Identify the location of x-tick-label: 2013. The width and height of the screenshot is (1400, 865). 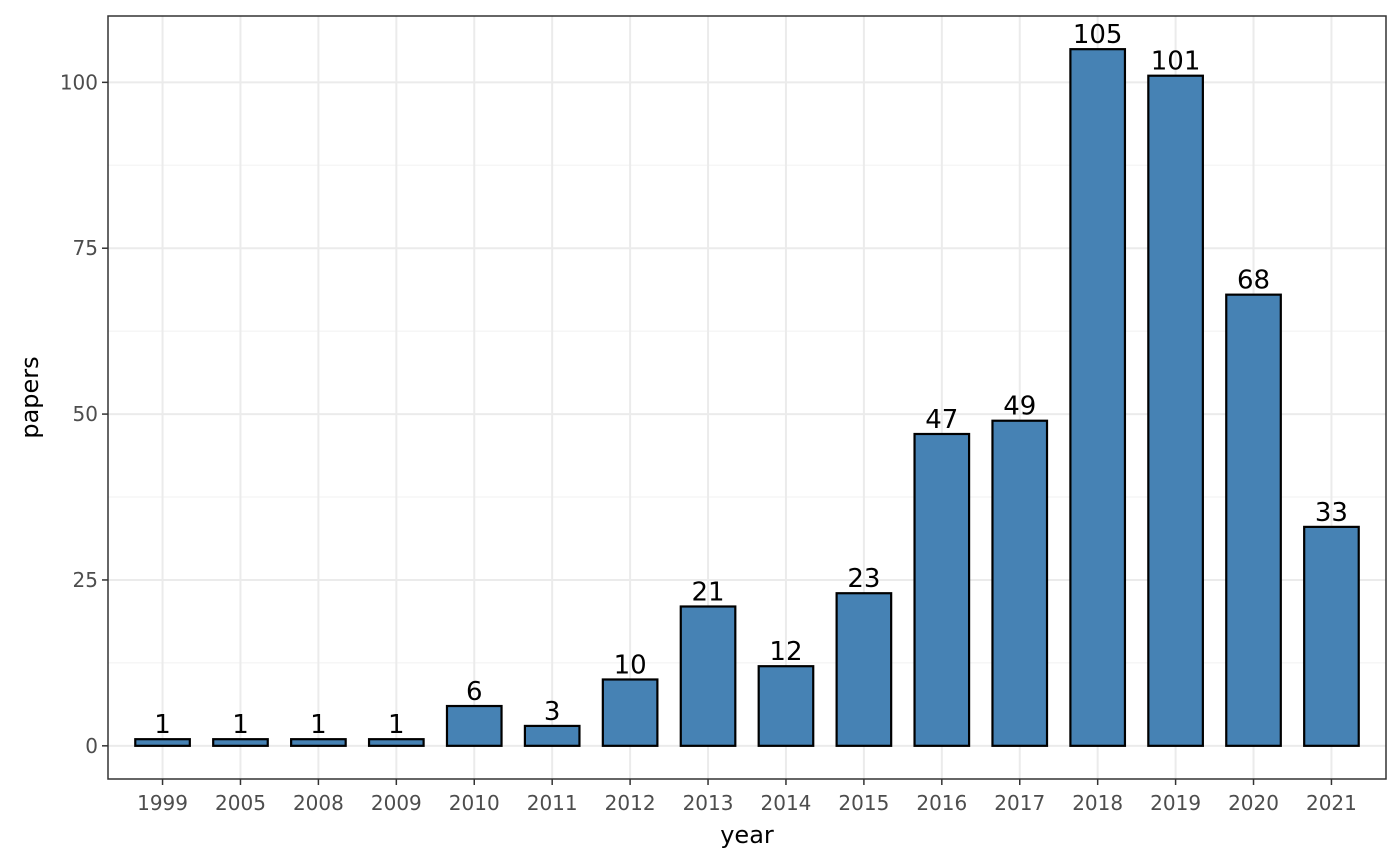
(708, 803).